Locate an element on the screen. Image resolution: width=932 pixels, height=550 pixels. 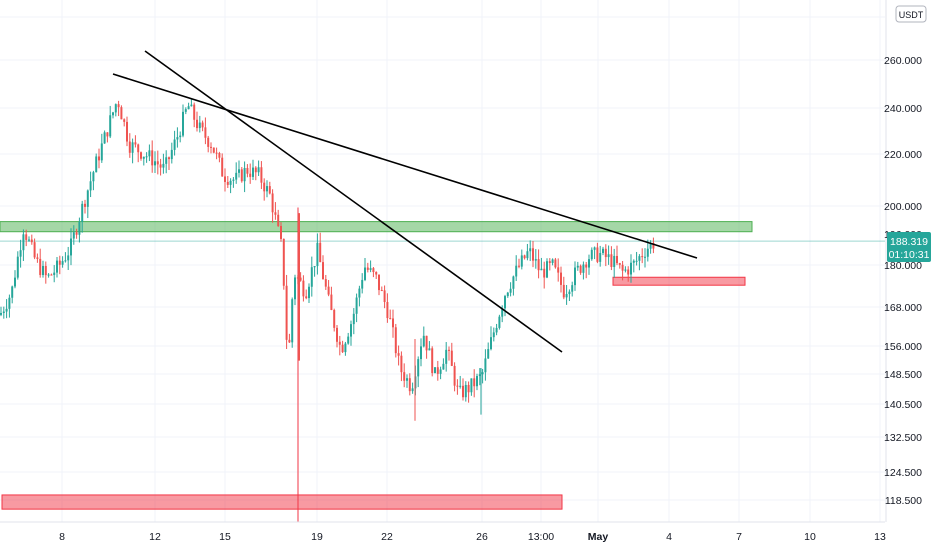
price-tick-label: 124.500 is located at coordinates (903, 473).